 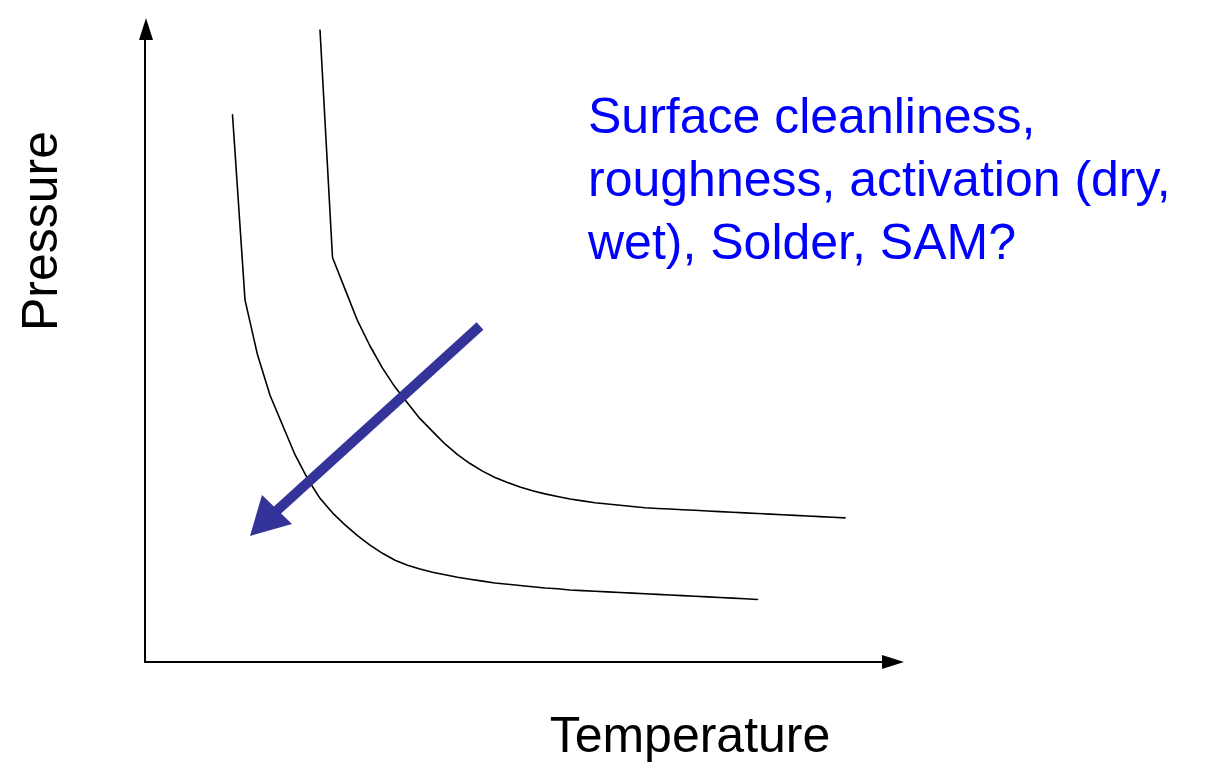 What do you see at coordinates (40, 231) in the screenshot?
I see `y-axis-title: Pressure` at bounding box center [40, 231].